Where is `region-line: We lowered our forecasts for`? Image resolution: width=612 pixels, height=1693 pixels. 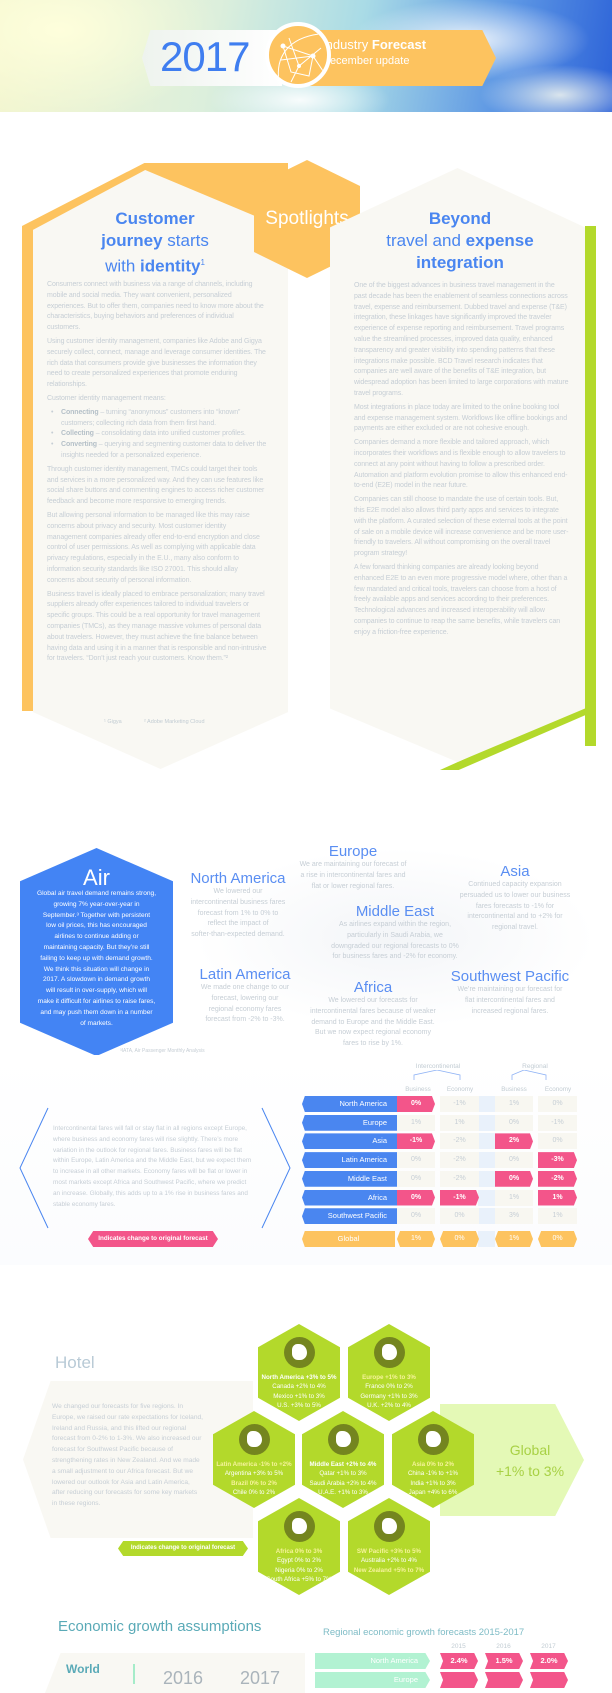
region-line: We lowered our forecasts for is located at coordinates (373, 1000).